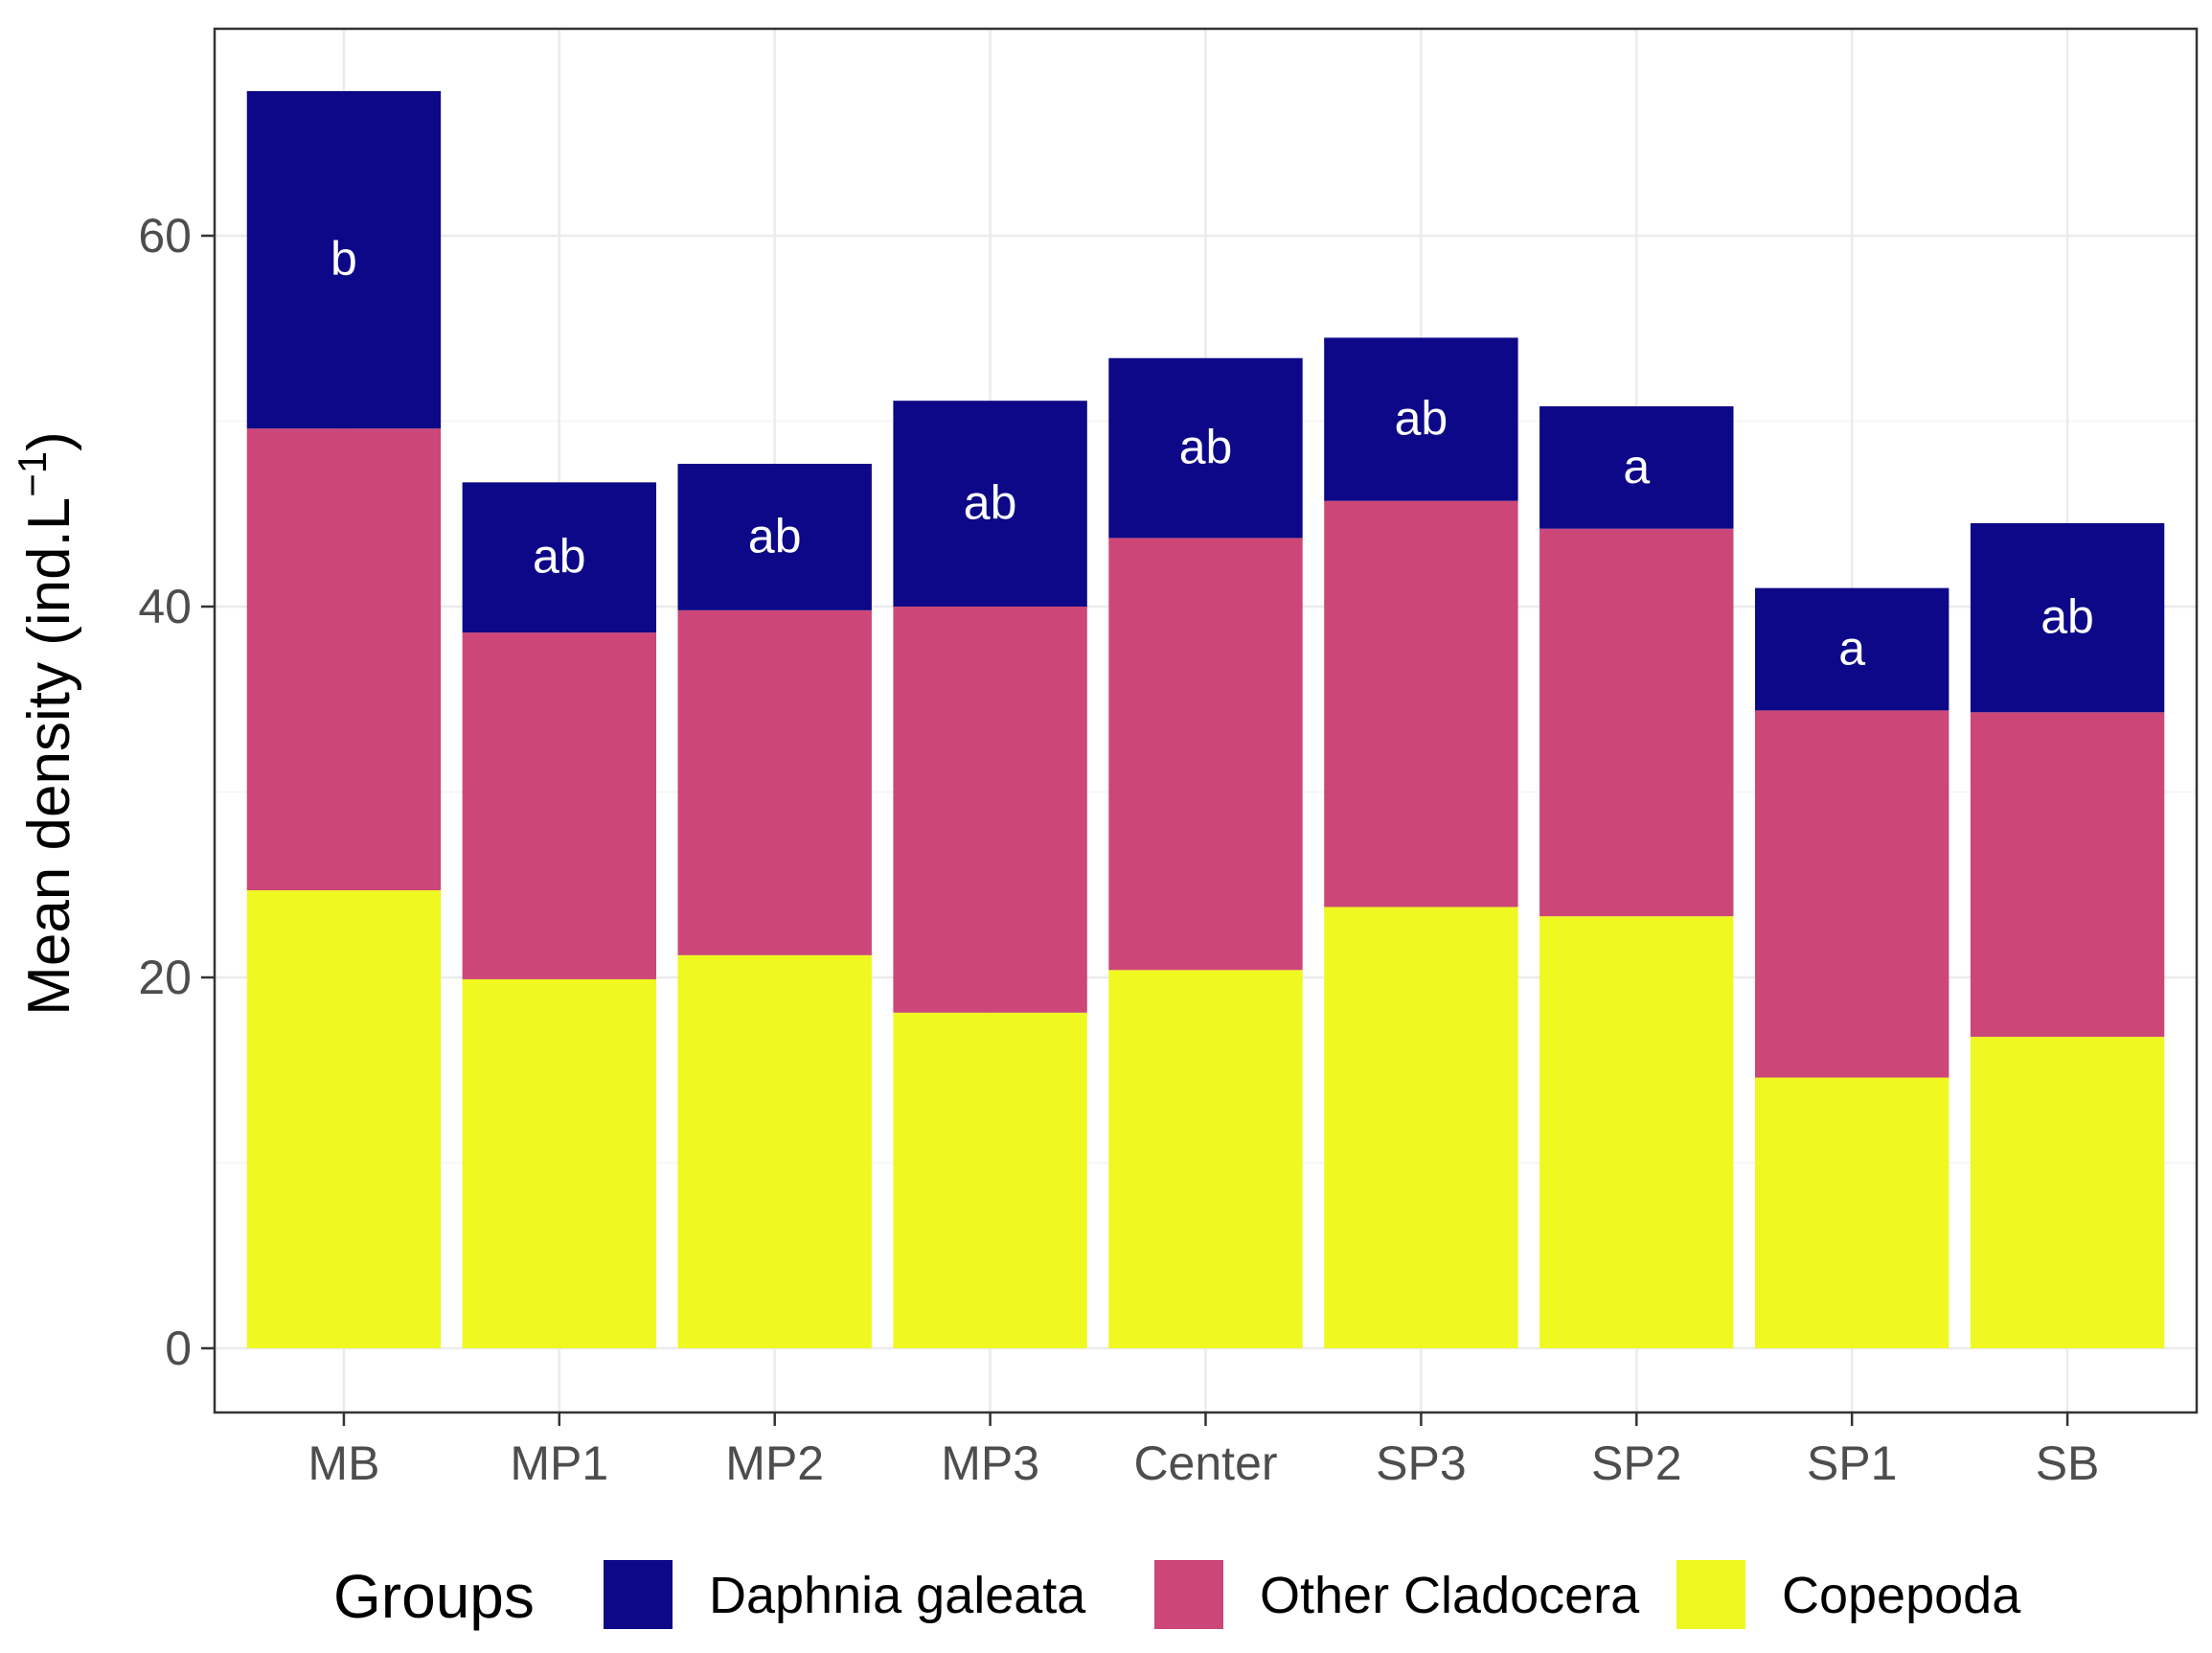 The image size is (2212, 1653). I want to click on bar-daphnia-galeata-mp1, so click(559, 557).